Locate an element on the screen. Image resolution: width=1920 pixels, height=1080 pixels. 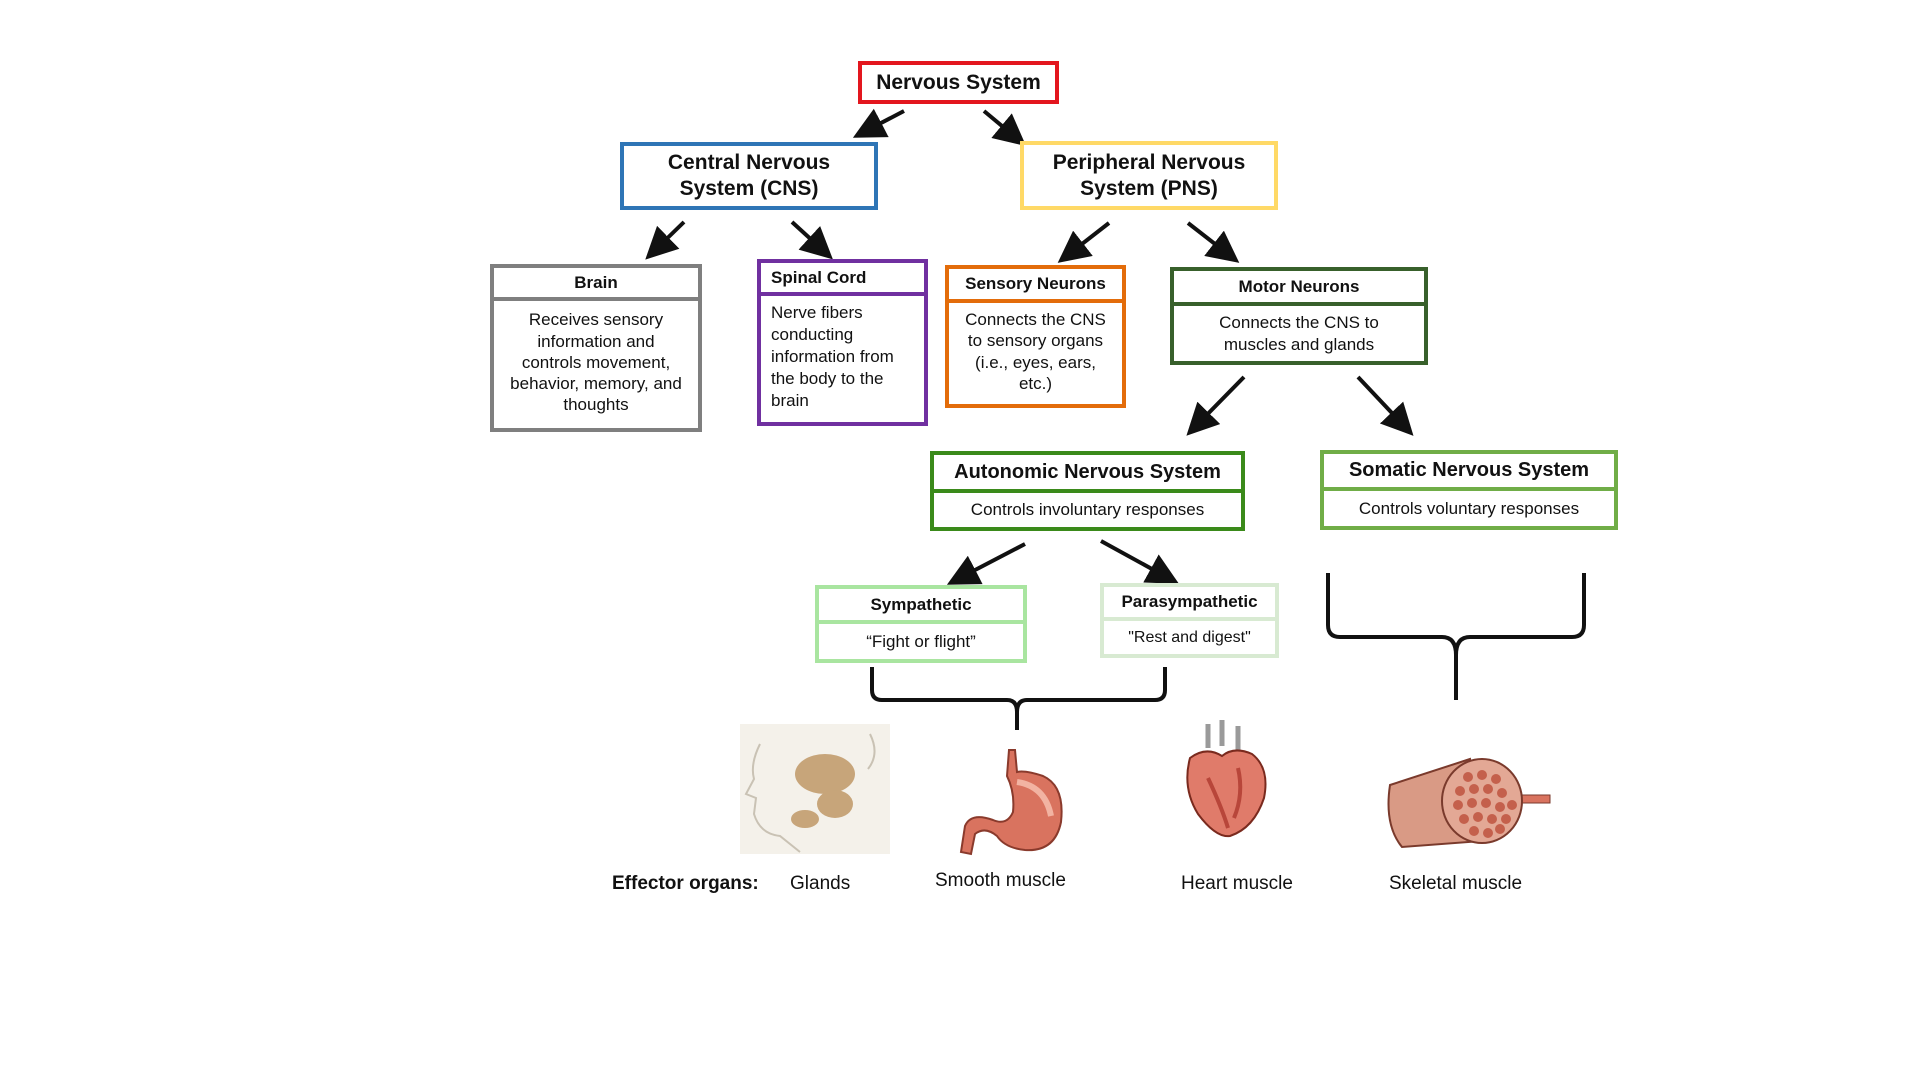
arrow-motor-somatic is located at coordinates (1385, 405).